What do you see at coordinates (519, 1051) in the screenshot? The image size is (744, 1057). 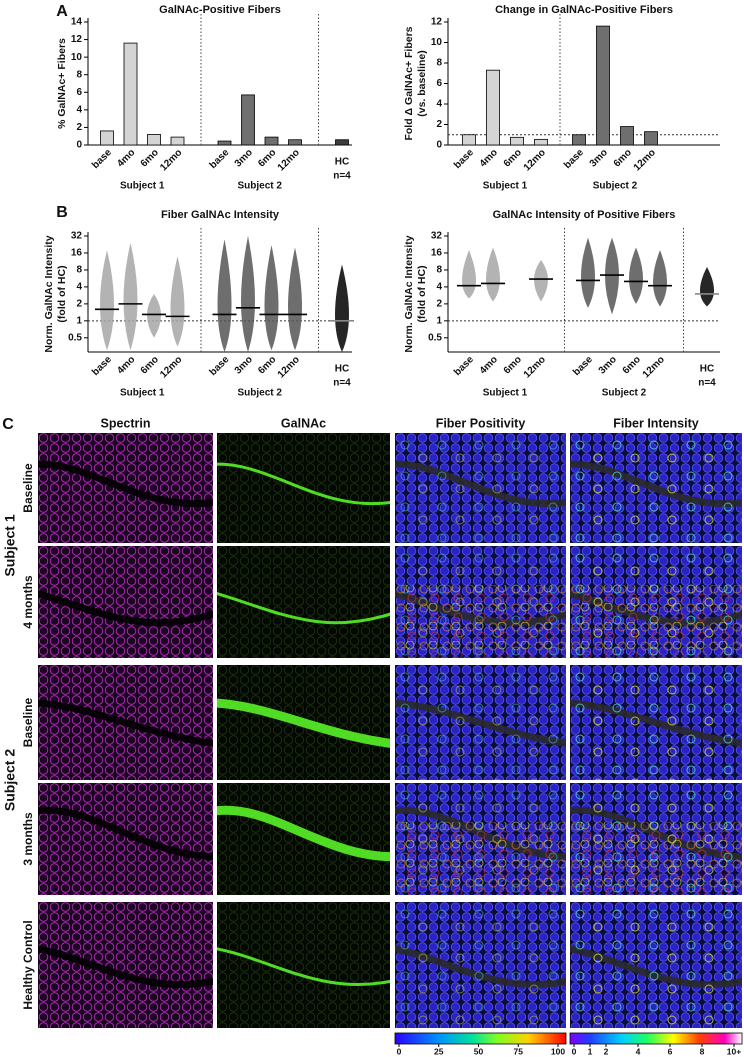 I see `colorbar-tick-label: 75` at bounding box center [519, 1051].